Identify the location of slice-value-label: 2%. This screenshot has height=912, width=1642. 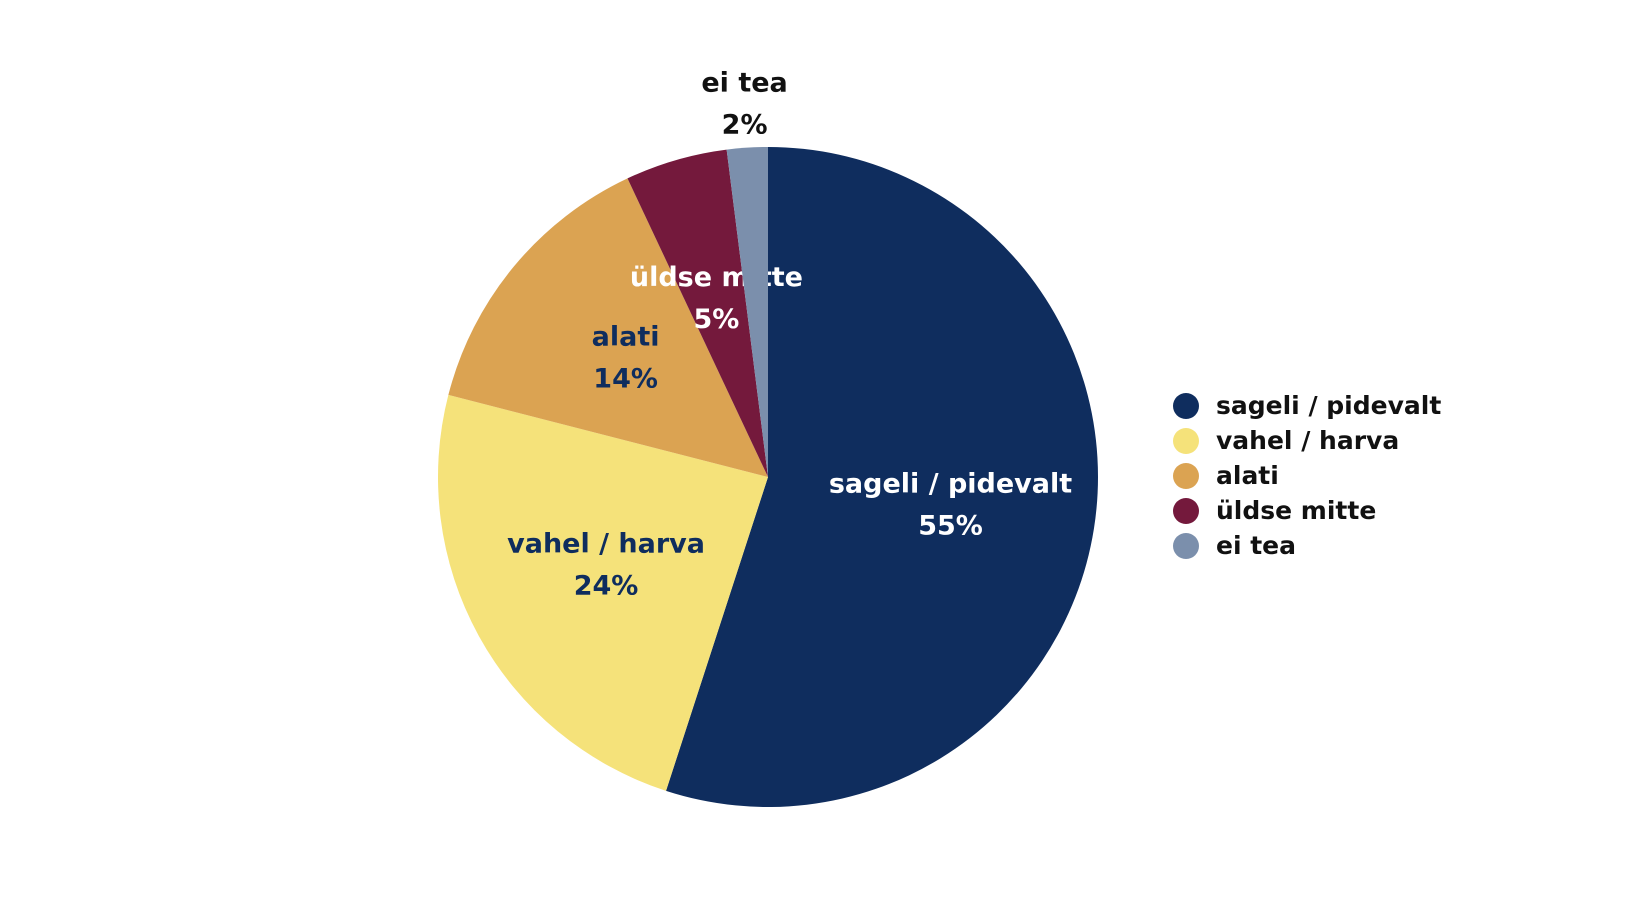
(745, 124).